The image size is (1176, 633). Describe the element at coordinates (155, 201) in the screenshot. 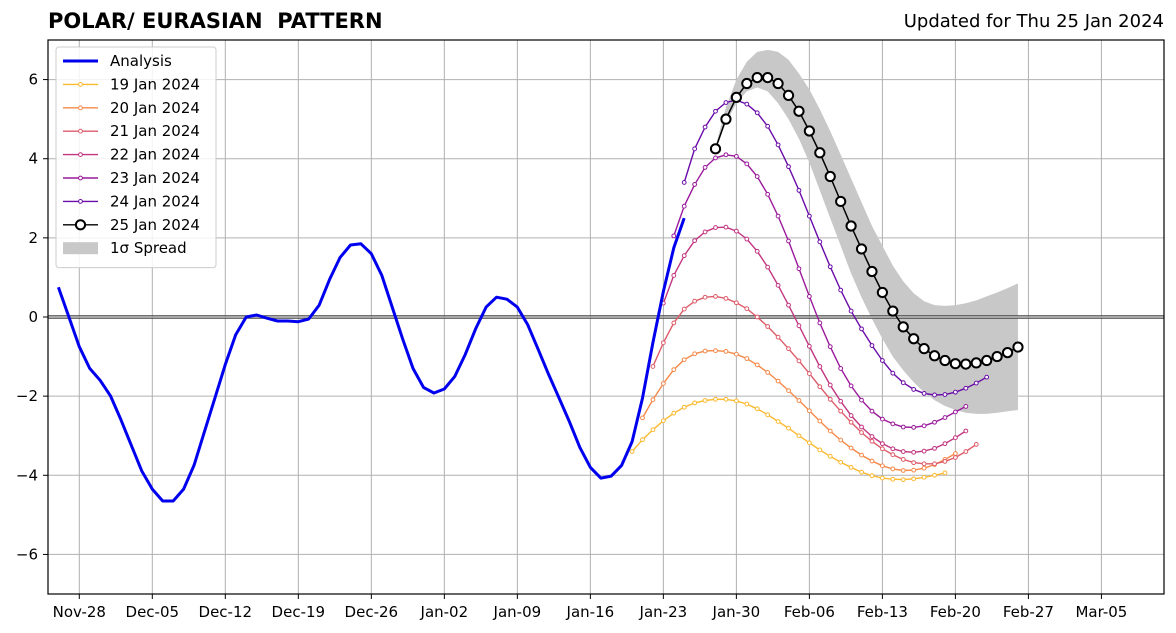

I see `legend-label: 24 Jan 2024` at that location.